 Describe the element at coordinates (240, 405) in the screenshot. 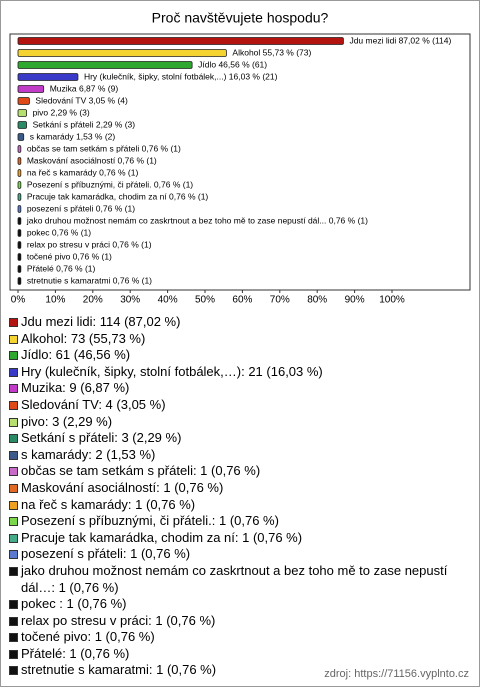

I see `legend-entry: Sledování TV: 4 (3,05 %)` at that location.